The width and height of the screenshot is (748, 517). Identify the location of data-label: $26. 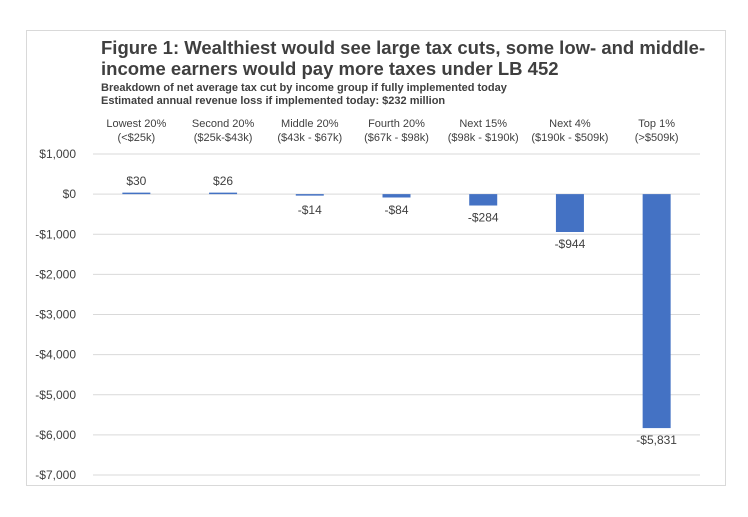
(223, 181).